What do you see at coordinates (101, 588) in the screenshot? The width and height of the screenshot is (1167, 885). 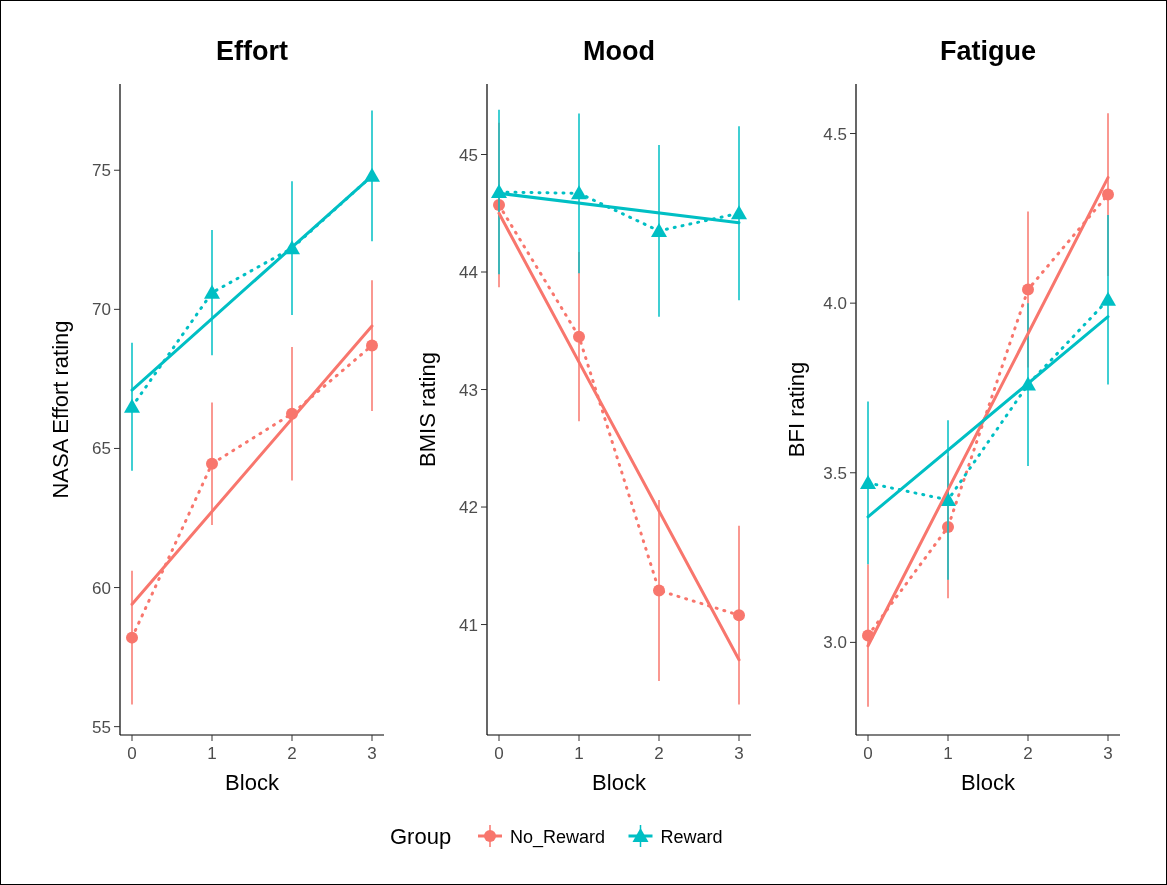 I see `y-tick-label: 60` at bounding box center [101, 588].